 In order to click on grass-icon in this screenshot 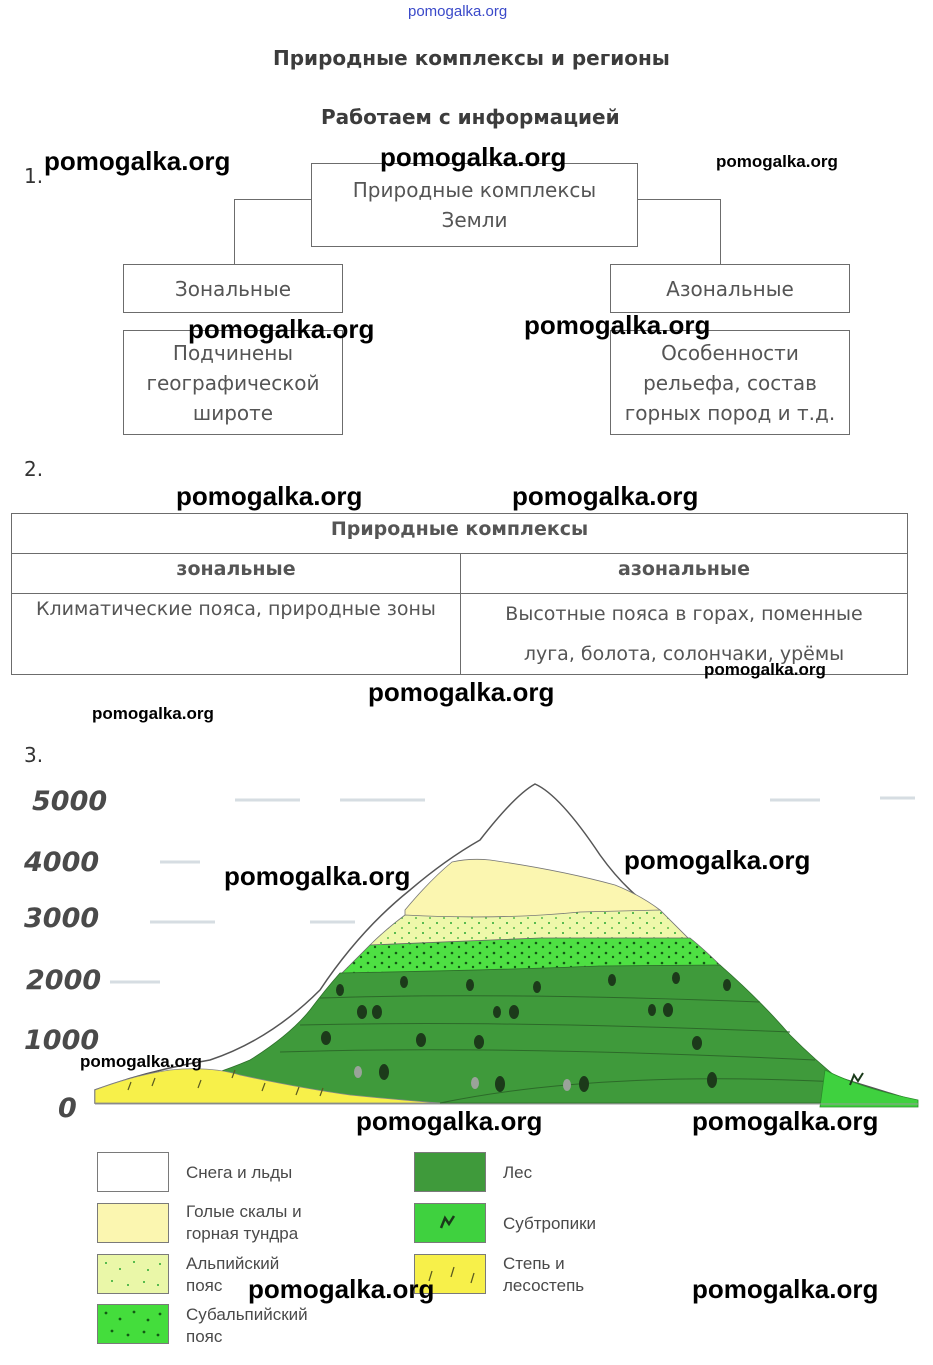, I will do `click(451, 1275)`.